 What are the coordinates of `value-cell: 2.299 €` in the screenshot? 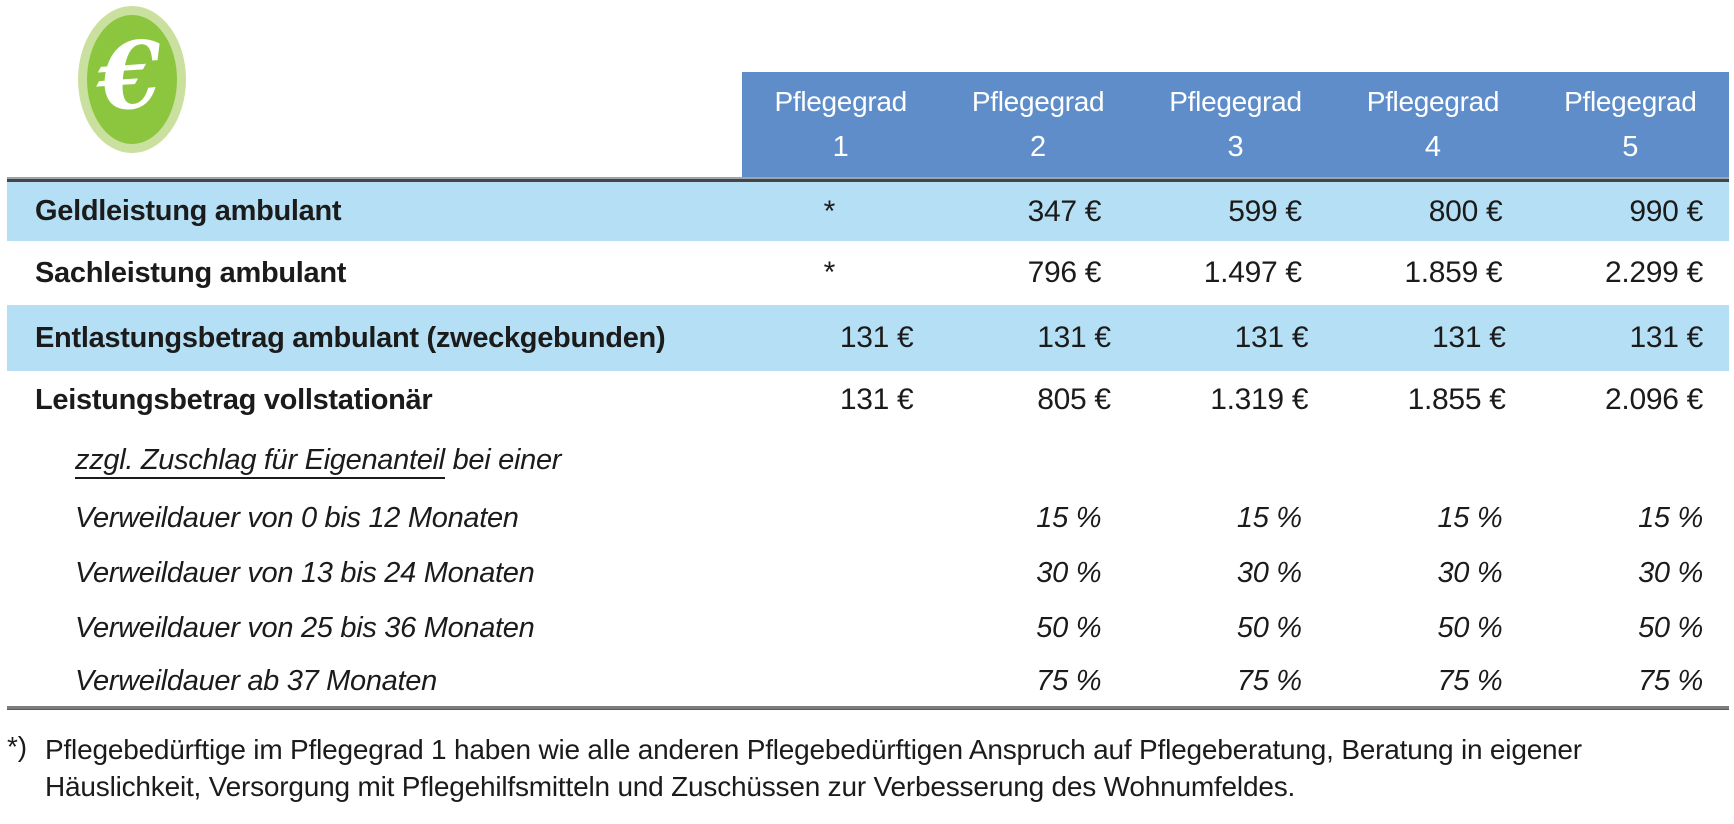 It's located at (1653, 272).